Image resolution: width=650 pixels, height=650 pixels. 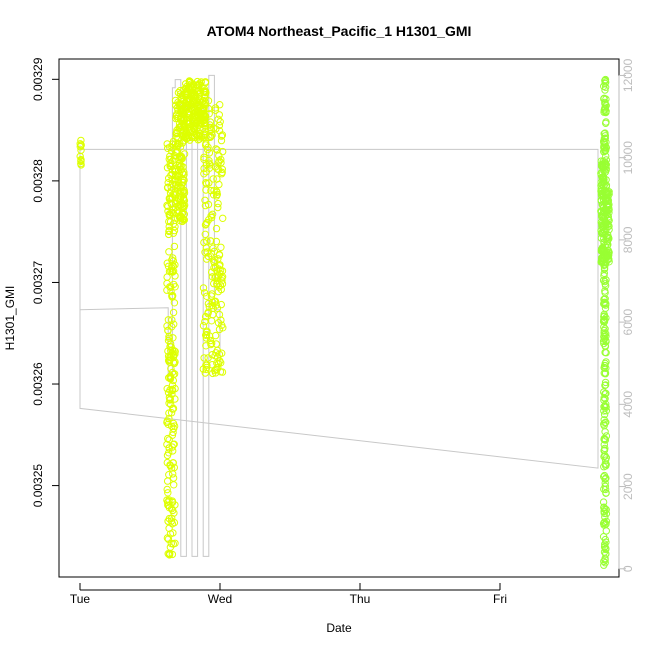 I want to click on y-tick-label: 0.00328, so click(x=38, y=181).